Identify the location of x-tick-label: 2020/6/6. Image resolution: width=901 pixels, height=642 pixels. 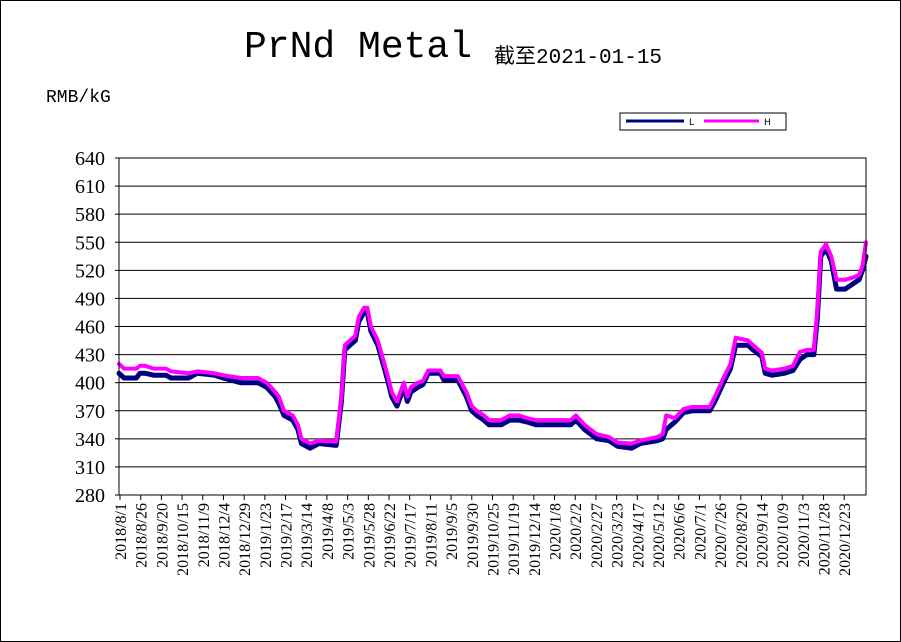
(680, 531).